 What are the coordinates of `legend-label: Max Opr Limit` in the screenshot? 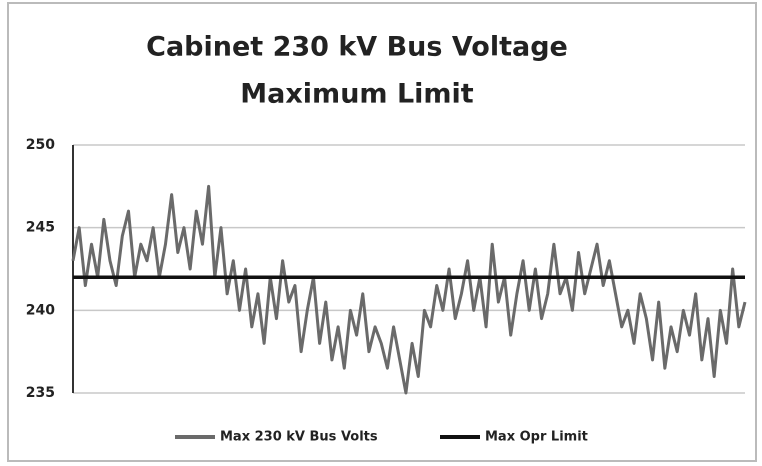 It's located at (536, 437).